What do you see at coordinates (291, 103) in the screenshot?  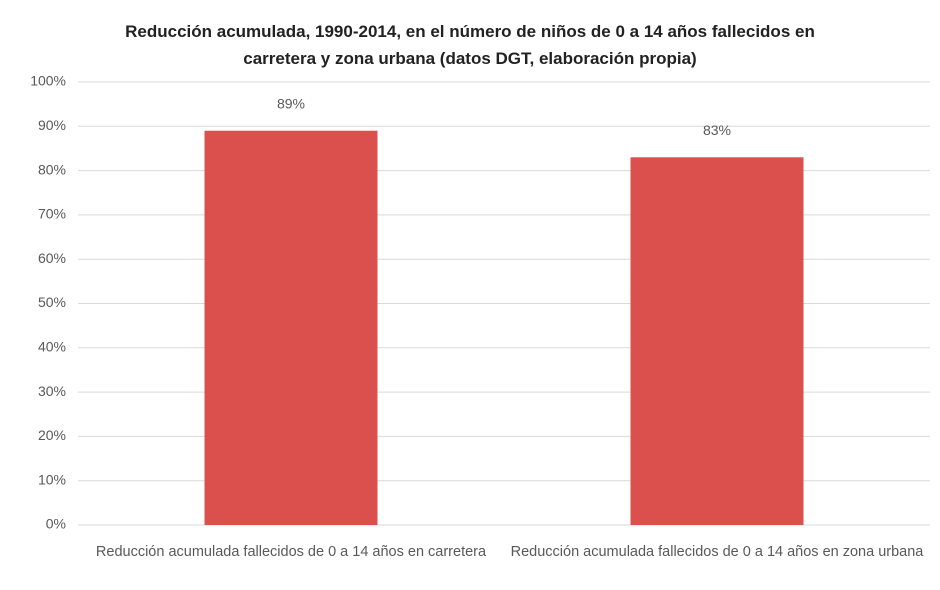 I see `data-label: 89%` at bounding box center [291, 103].